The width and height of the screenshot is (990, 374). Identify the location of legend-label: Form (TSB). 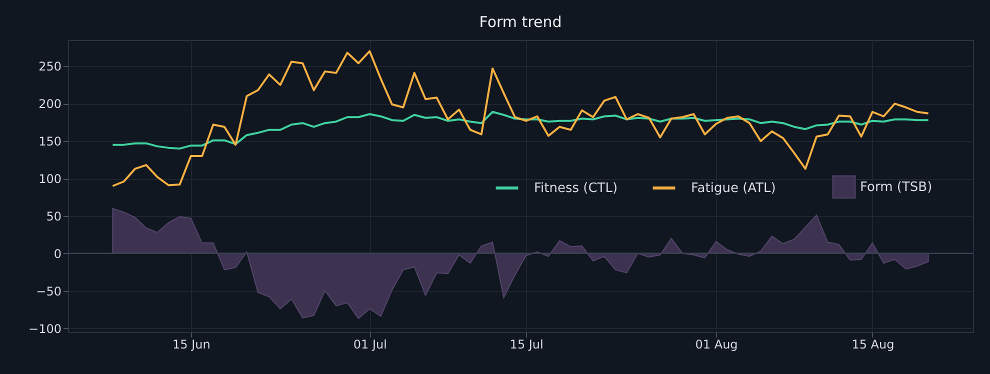
(896, 187).